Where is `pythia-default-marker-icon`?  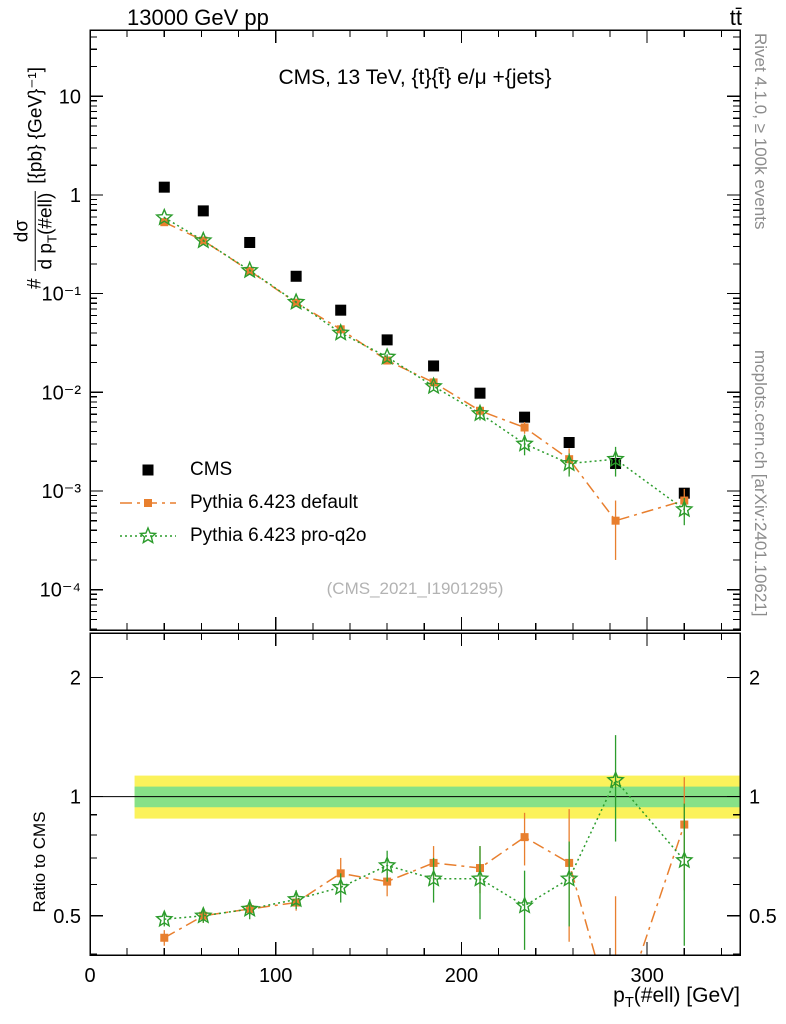
pythia-default-marker-icon is located at coordinates (148, 502).